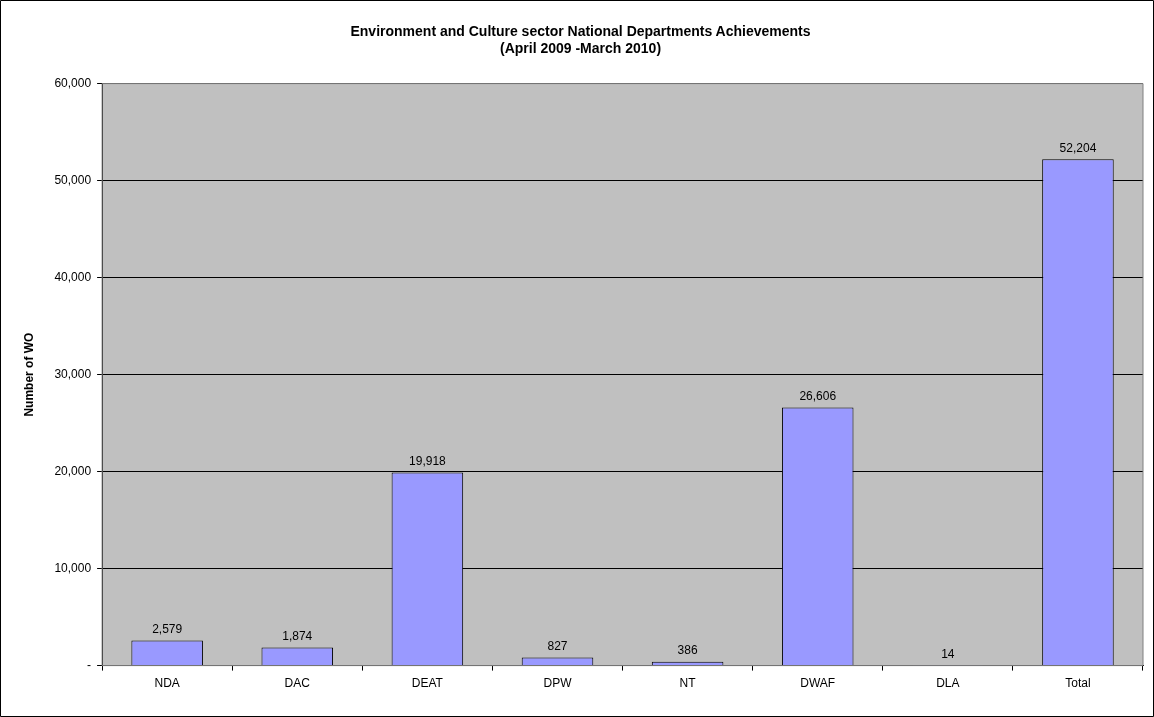  What do you see at coordinates (558, 683) in the screenshot?
I see `x-tick-label: DPW` at bounding box center [558, 683].